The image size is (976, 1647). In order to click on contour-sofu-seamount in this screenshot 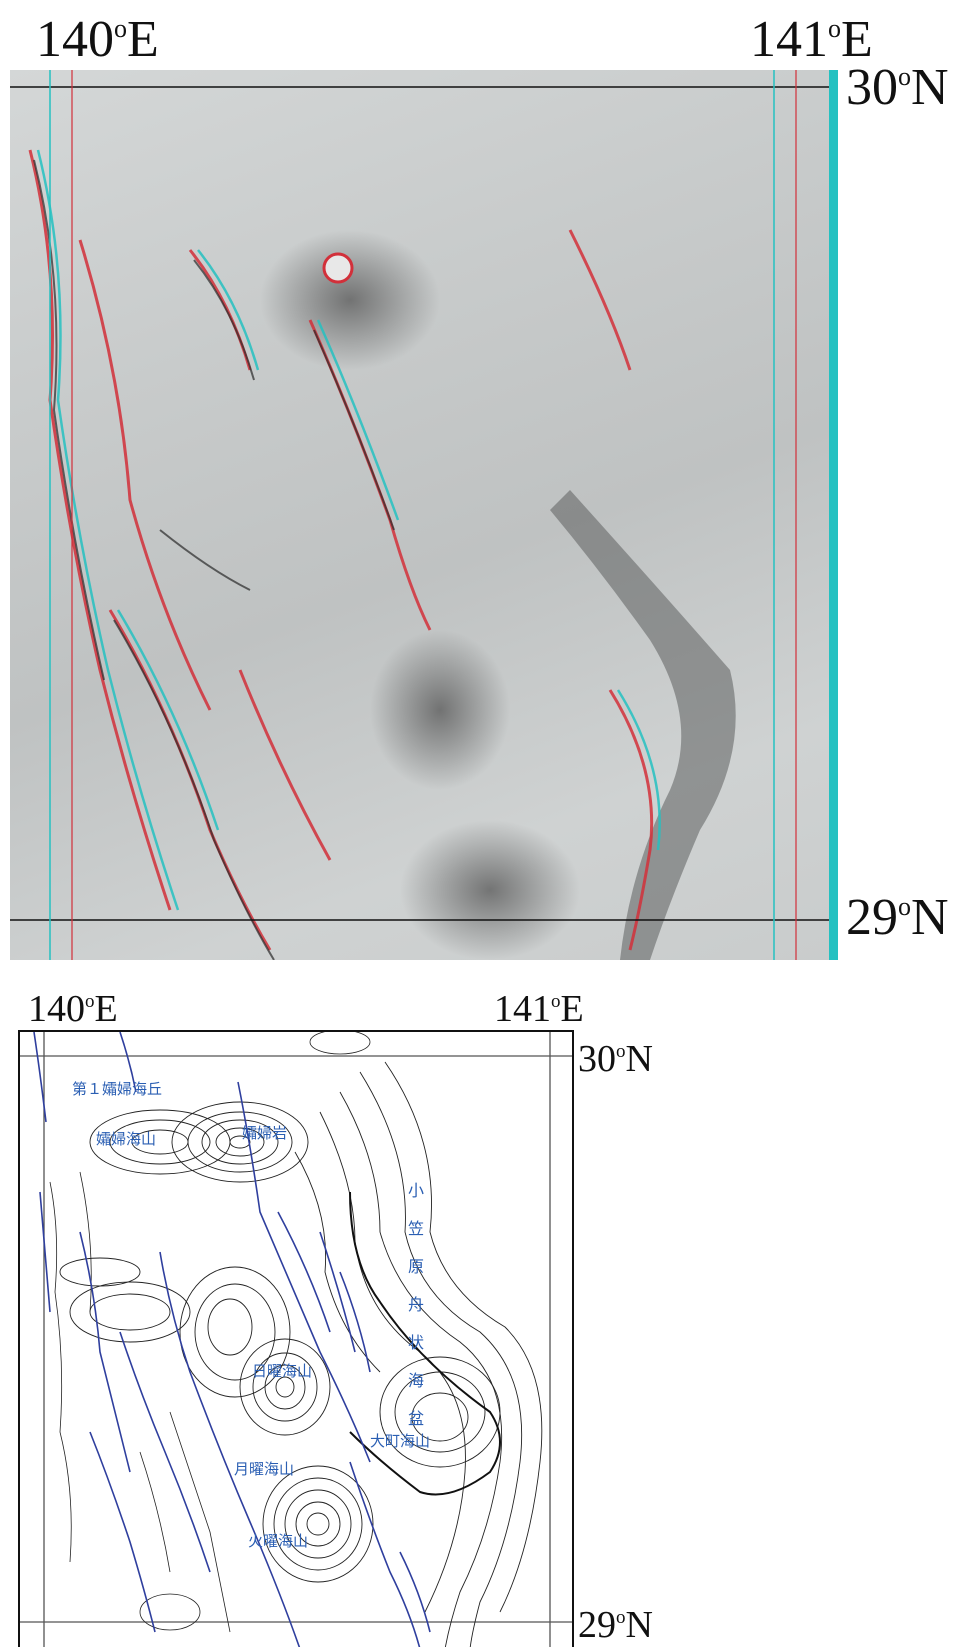, I will do `click(199, 1142)`.